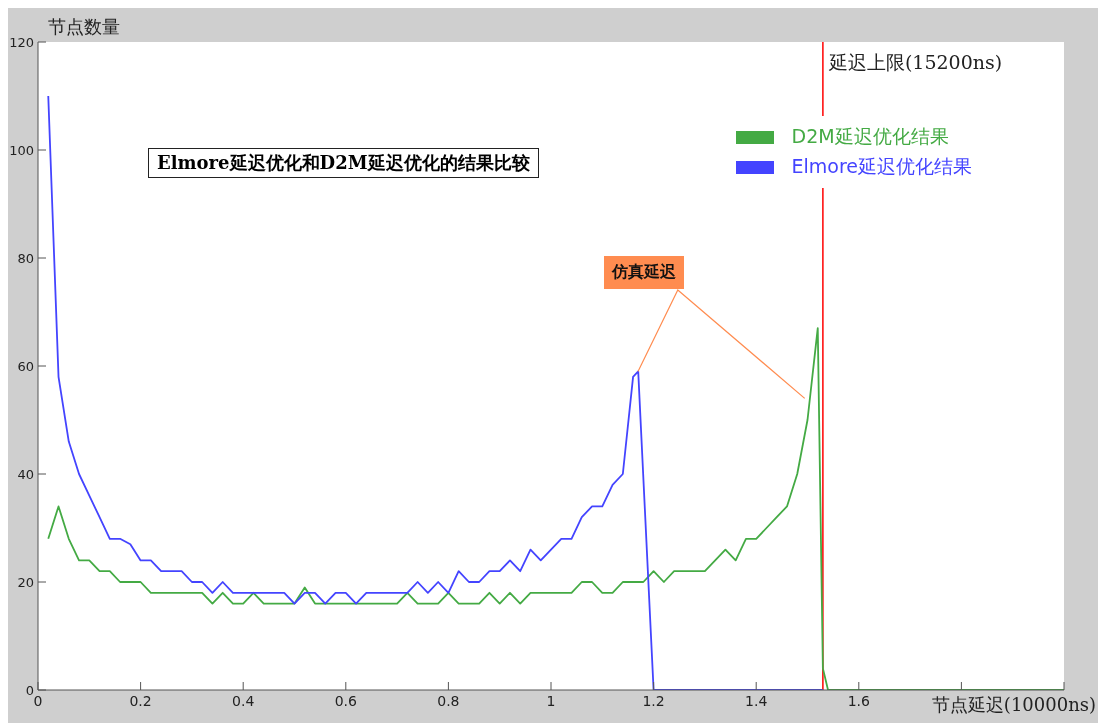 The image size is (1104, 727). I want to click on x-tick-label: 0.8, so click(448, 700).